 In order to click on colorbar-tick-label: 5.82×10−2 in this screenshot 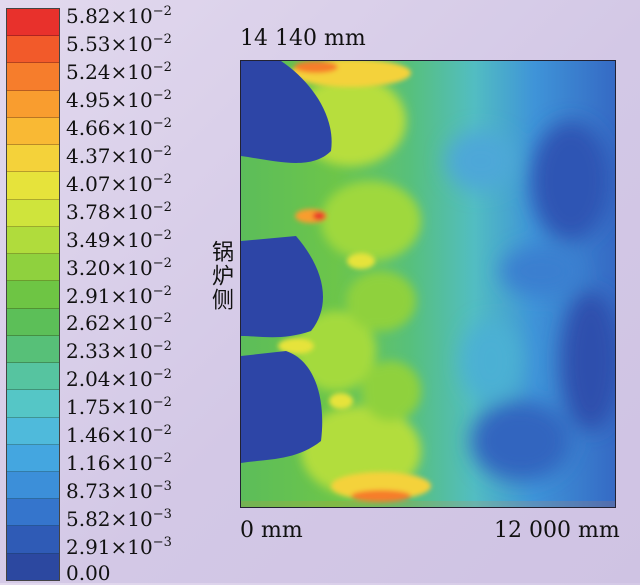, I will do `click(119, 15)`.